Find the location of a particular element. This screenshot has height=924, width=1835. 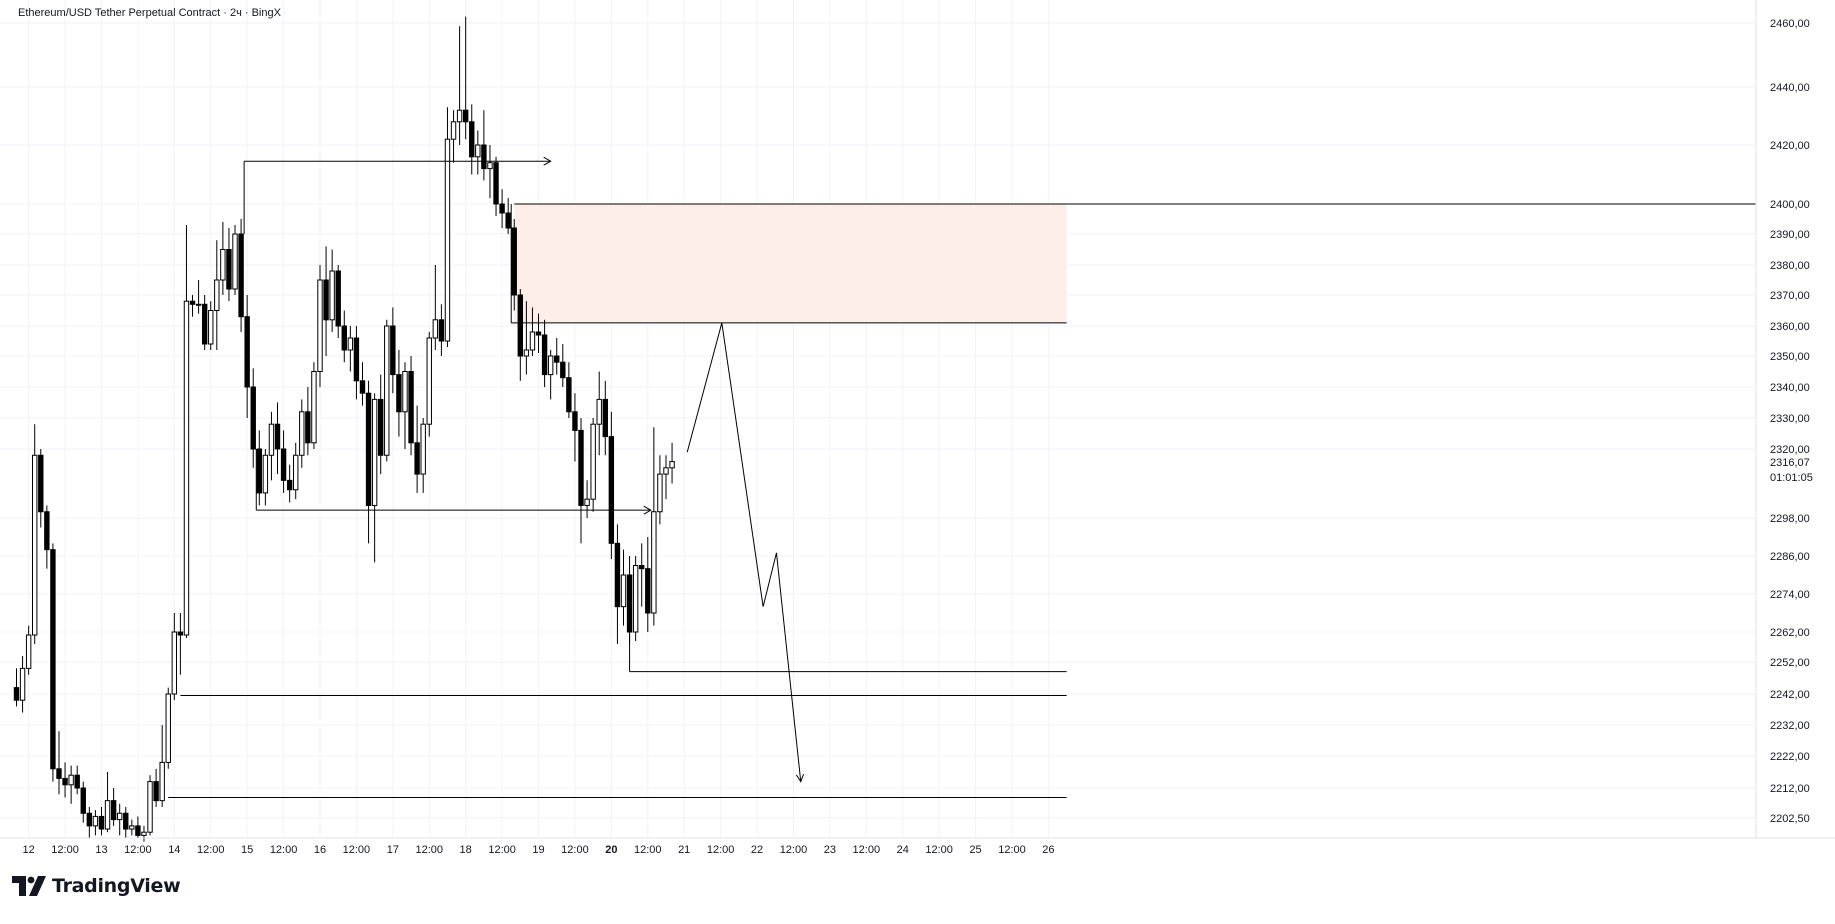

price-tick-label: 2440,00 is located at coordinates (1790, 88).